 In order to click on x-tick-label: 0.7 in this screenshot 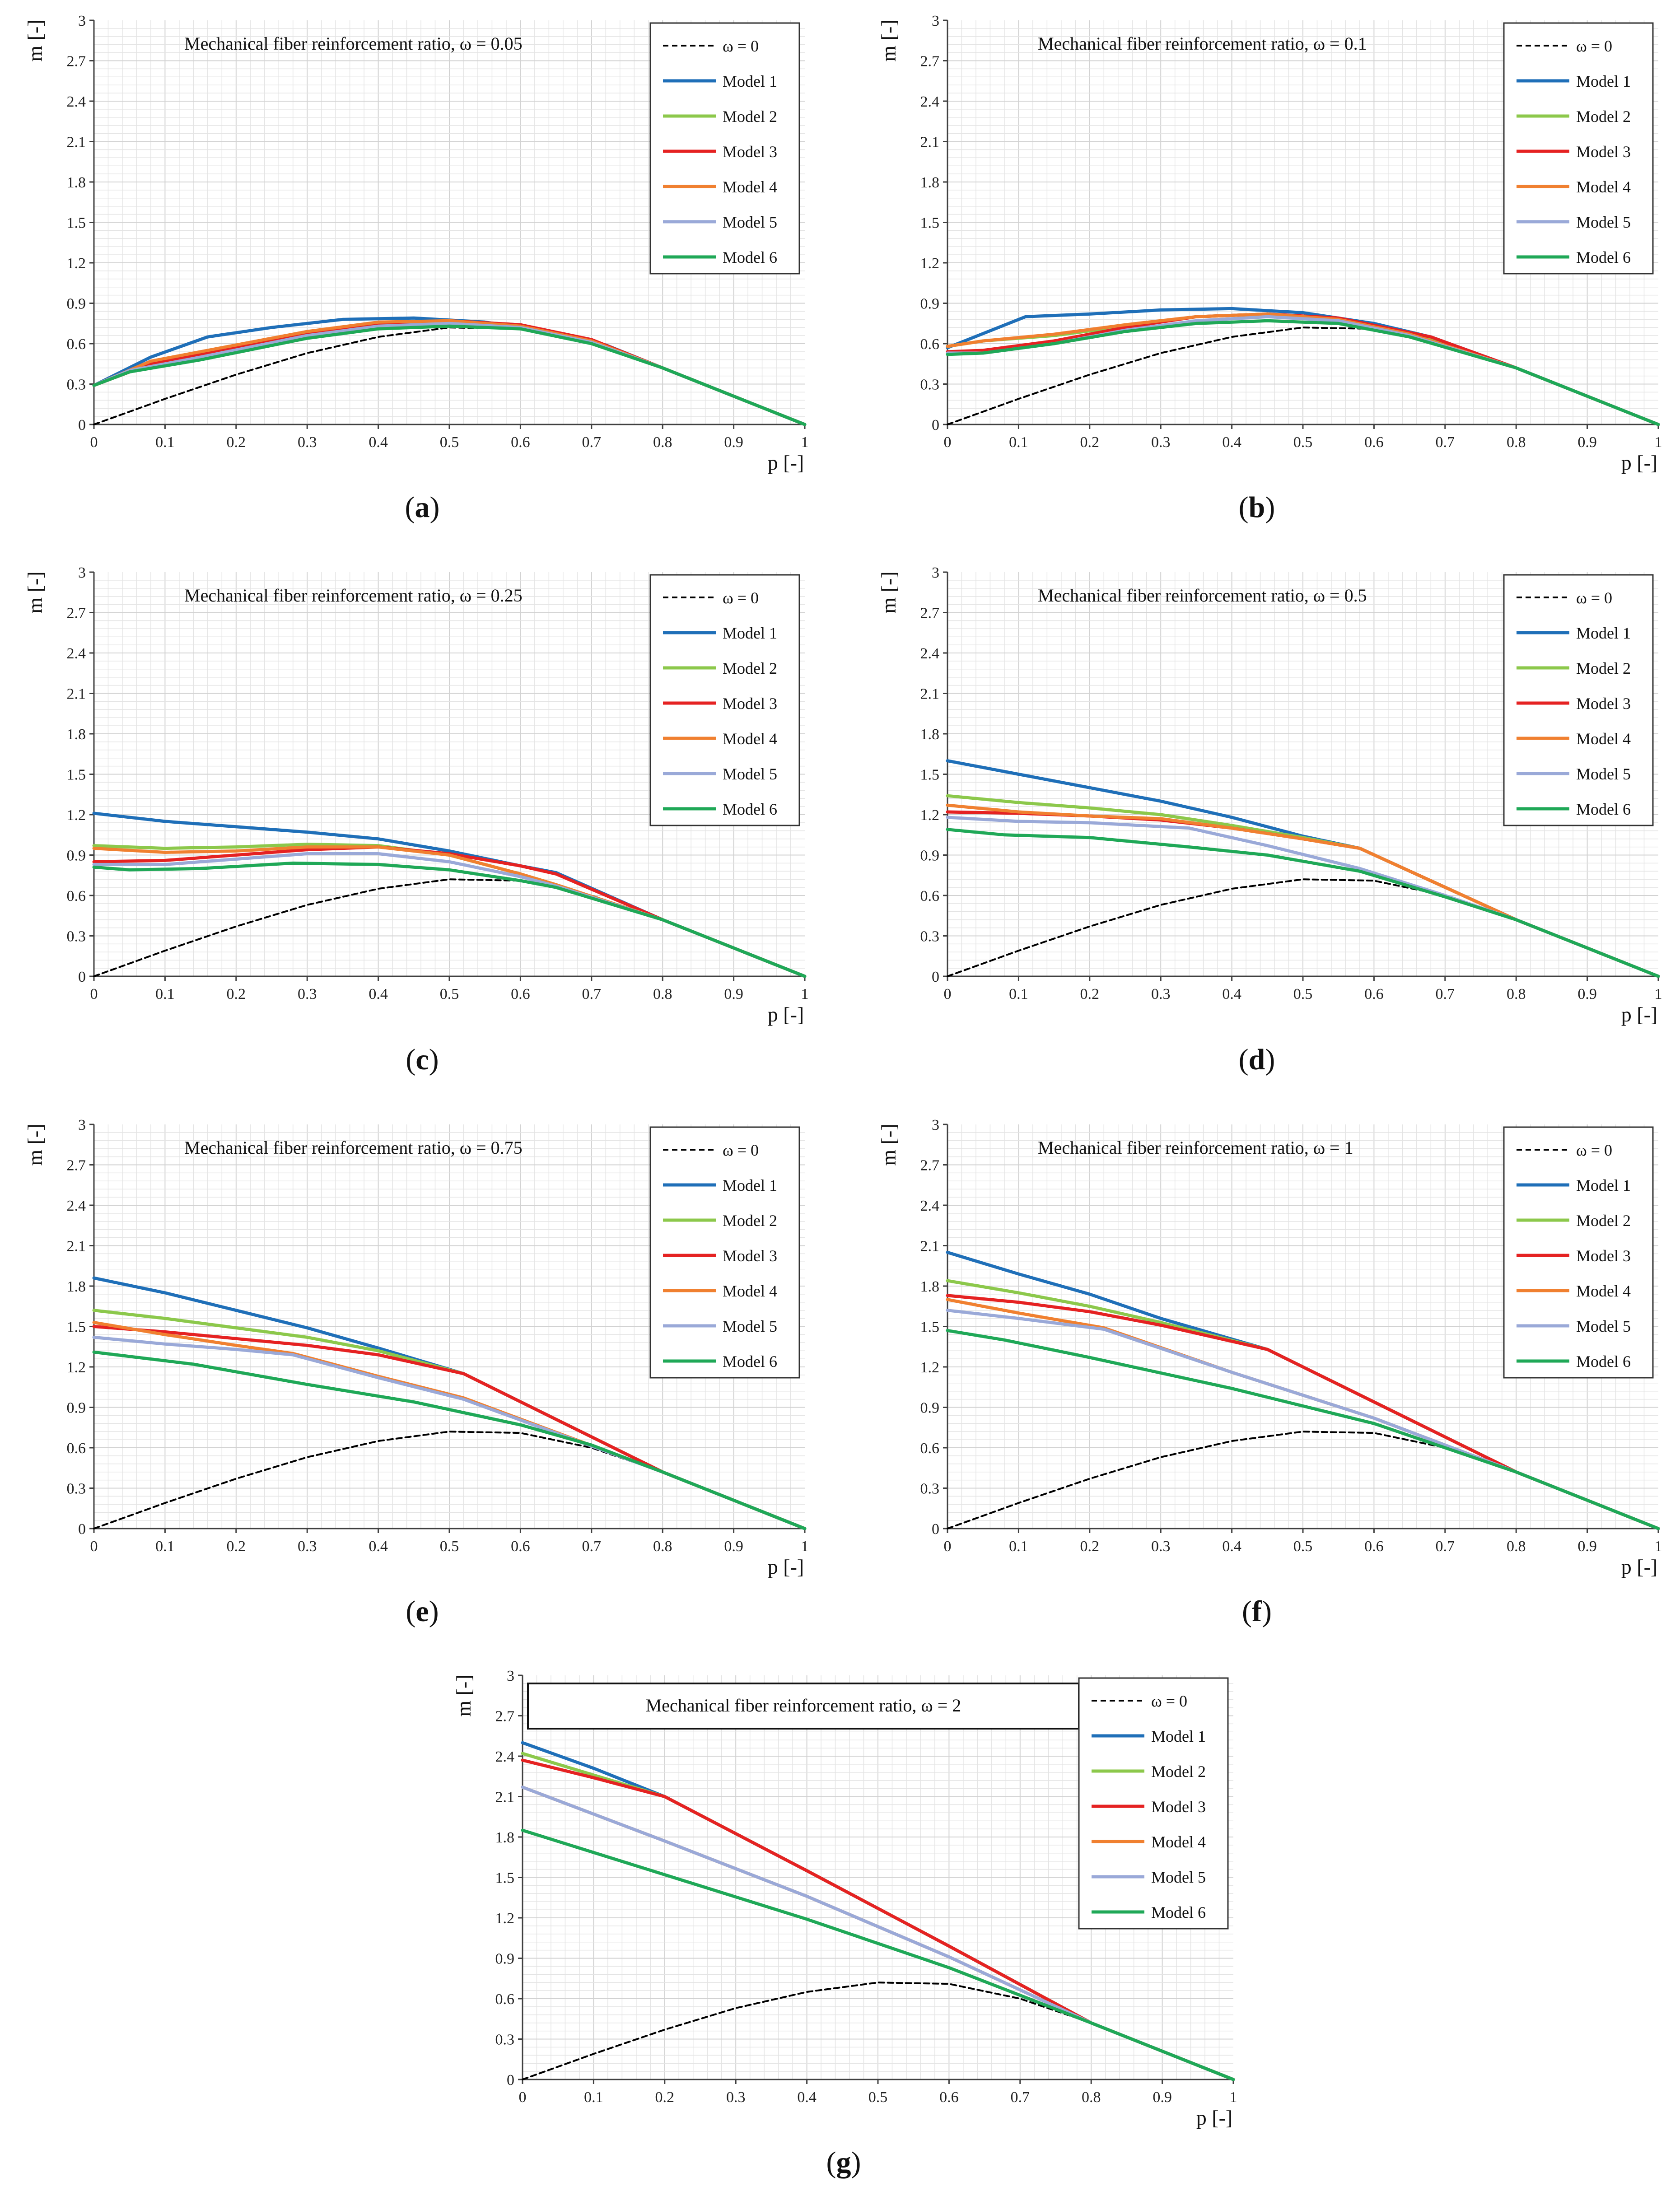, I will do `click(592, 994)`.